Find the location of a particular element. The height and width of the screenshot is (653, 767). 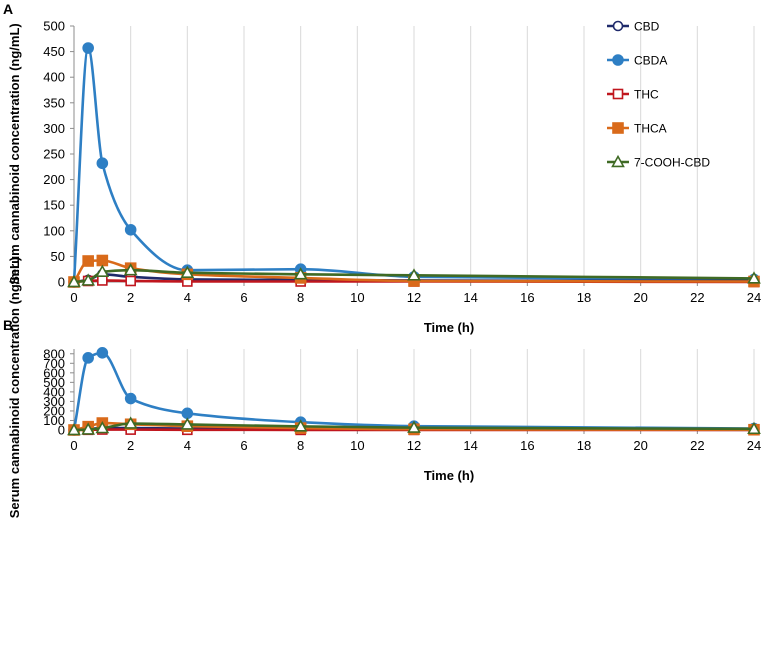

y-tick-label: 150 is located at coordinates (54, 205).